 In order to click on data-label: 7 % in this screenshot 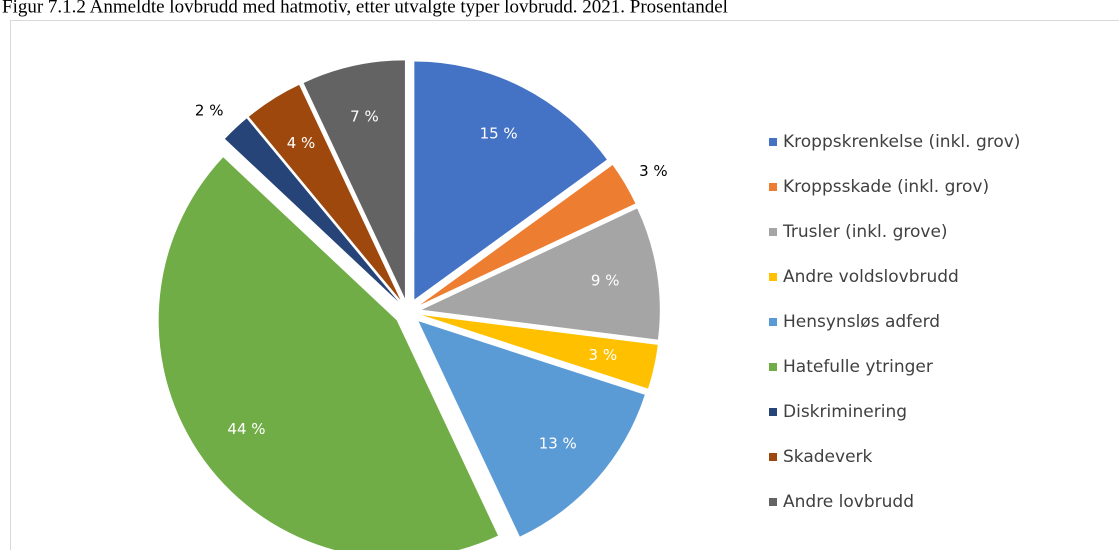, I will do `click(364, 117)`.